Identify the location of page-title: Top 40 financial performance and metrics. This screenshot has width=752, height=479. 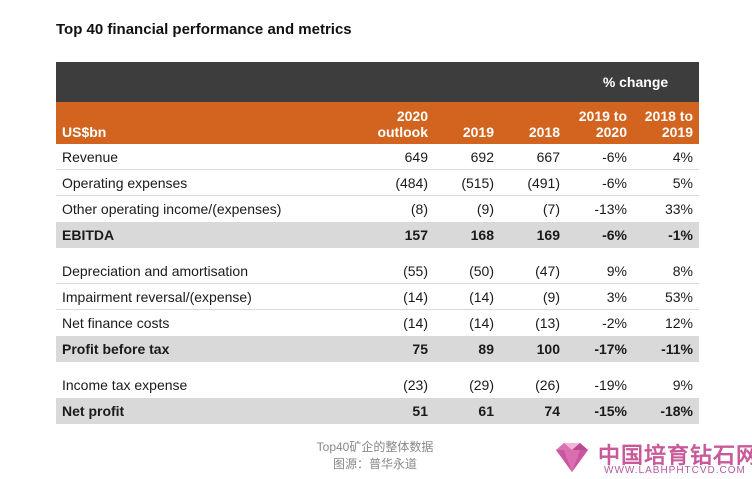
(204, 29).